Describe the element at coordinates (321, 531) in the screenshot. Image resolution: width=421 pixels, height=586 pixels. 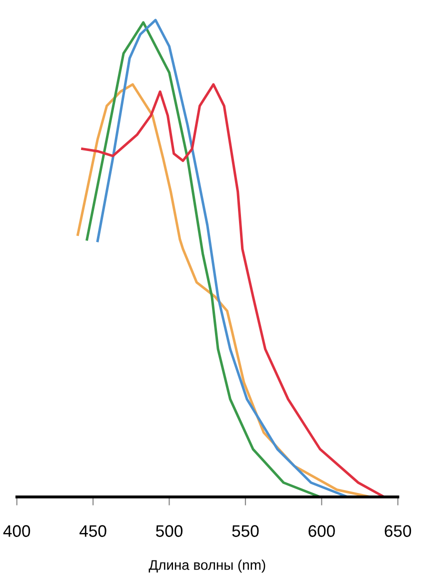
I see `x-tick-label: 600` at that location.